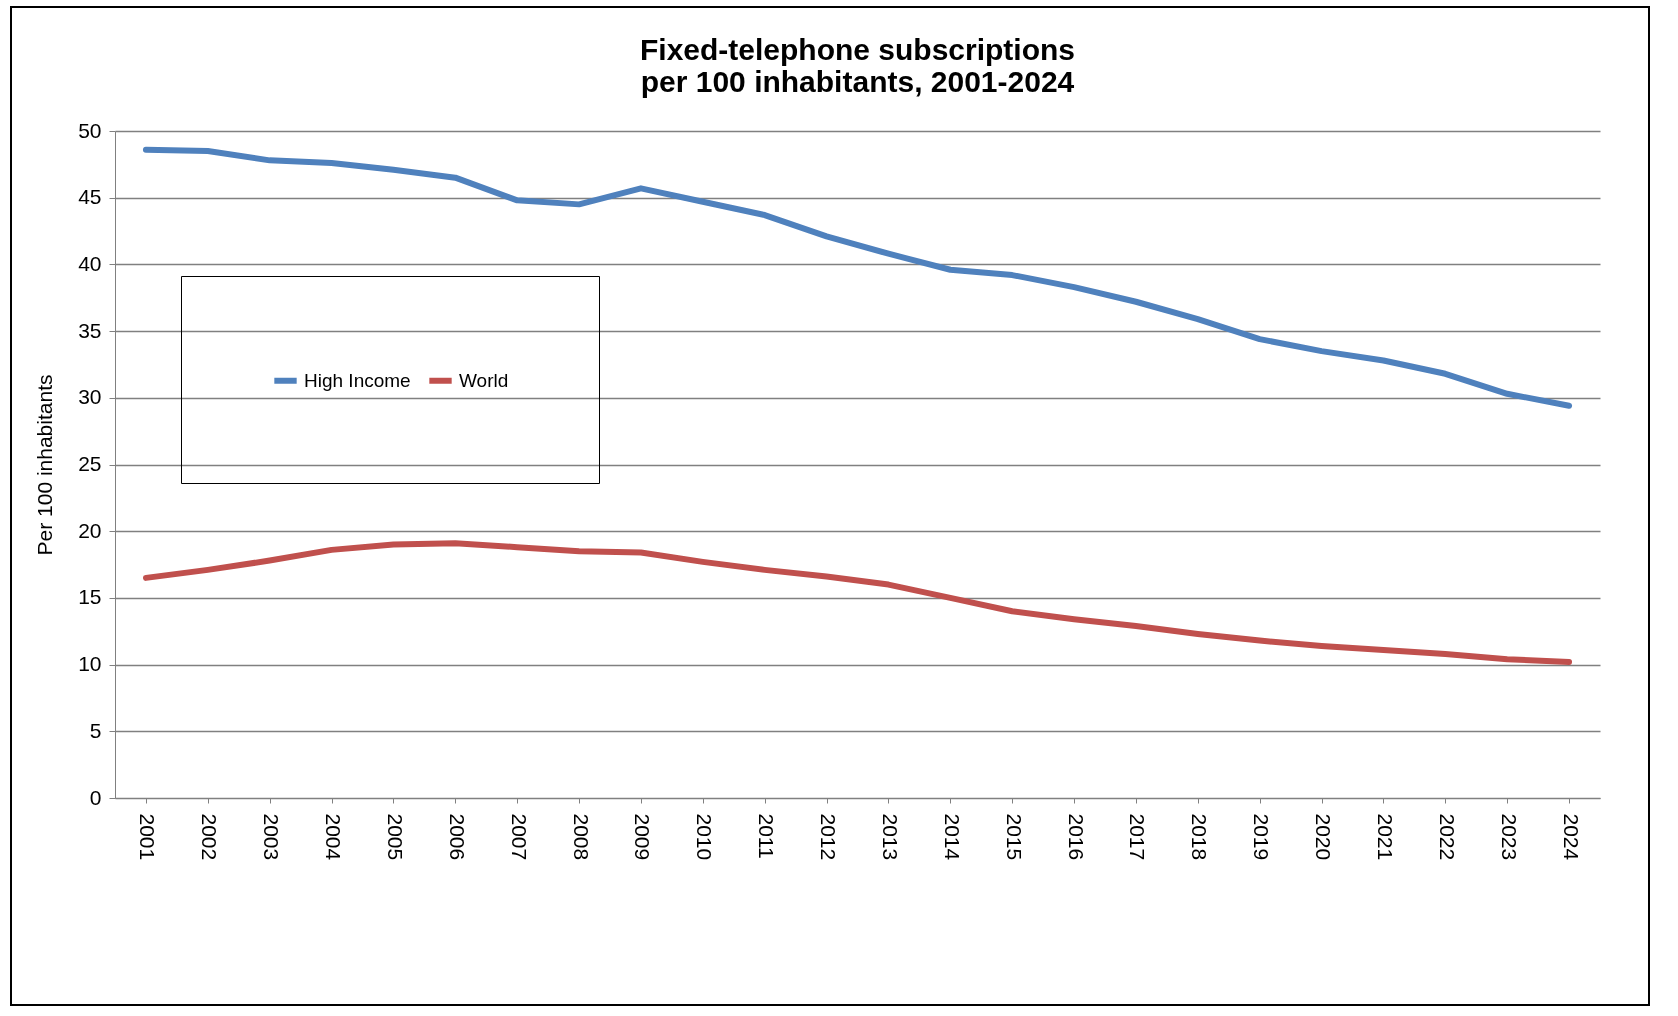 This screenshot has height=1016, width=1678. Describe the element at coordinates (1014, 837) in the screenshot. I see `x-tick-label: 2015` at that location.